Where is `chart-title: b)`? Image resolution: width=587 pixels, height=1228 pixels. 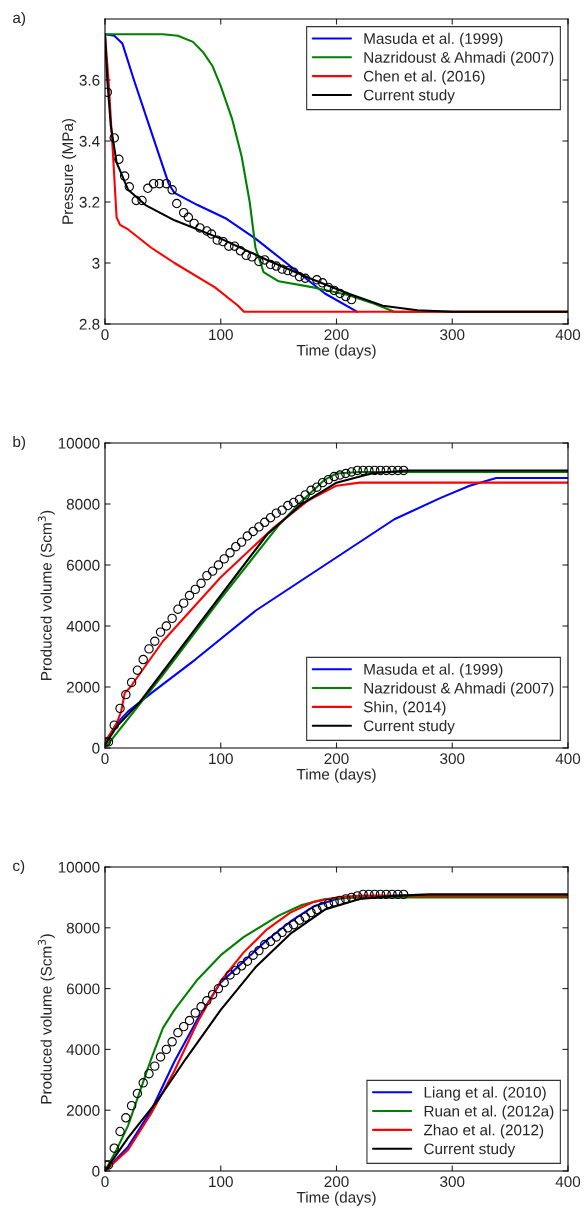 chart-title: b) is located at coordinates (19, 443).